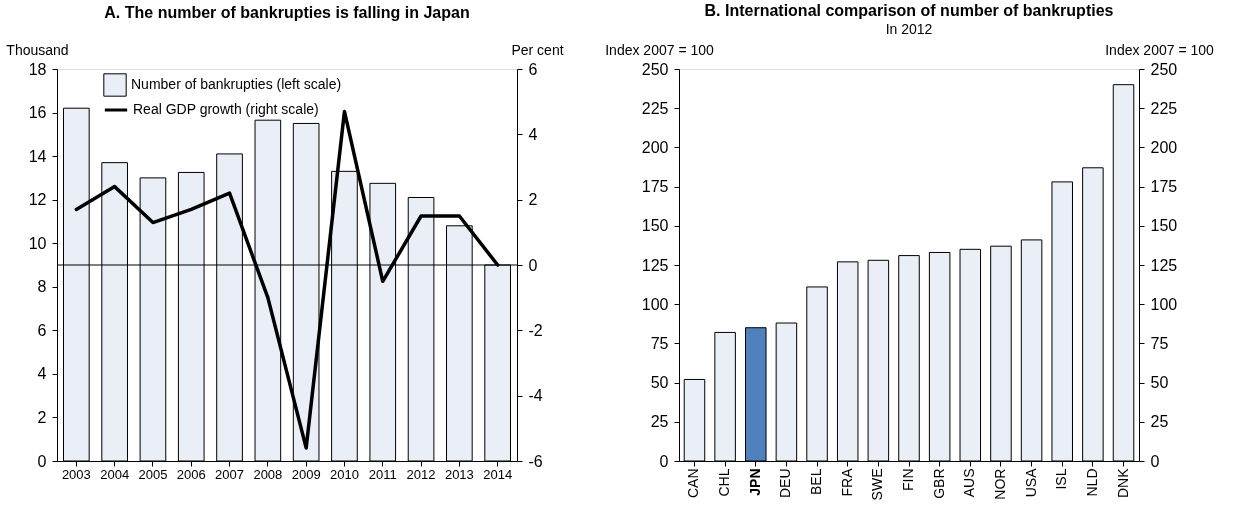 The image size is (1237, 518). Describe the element at coordinates (535, 461) in the screenshot. I see `y2-tick-label: -6` at that location.